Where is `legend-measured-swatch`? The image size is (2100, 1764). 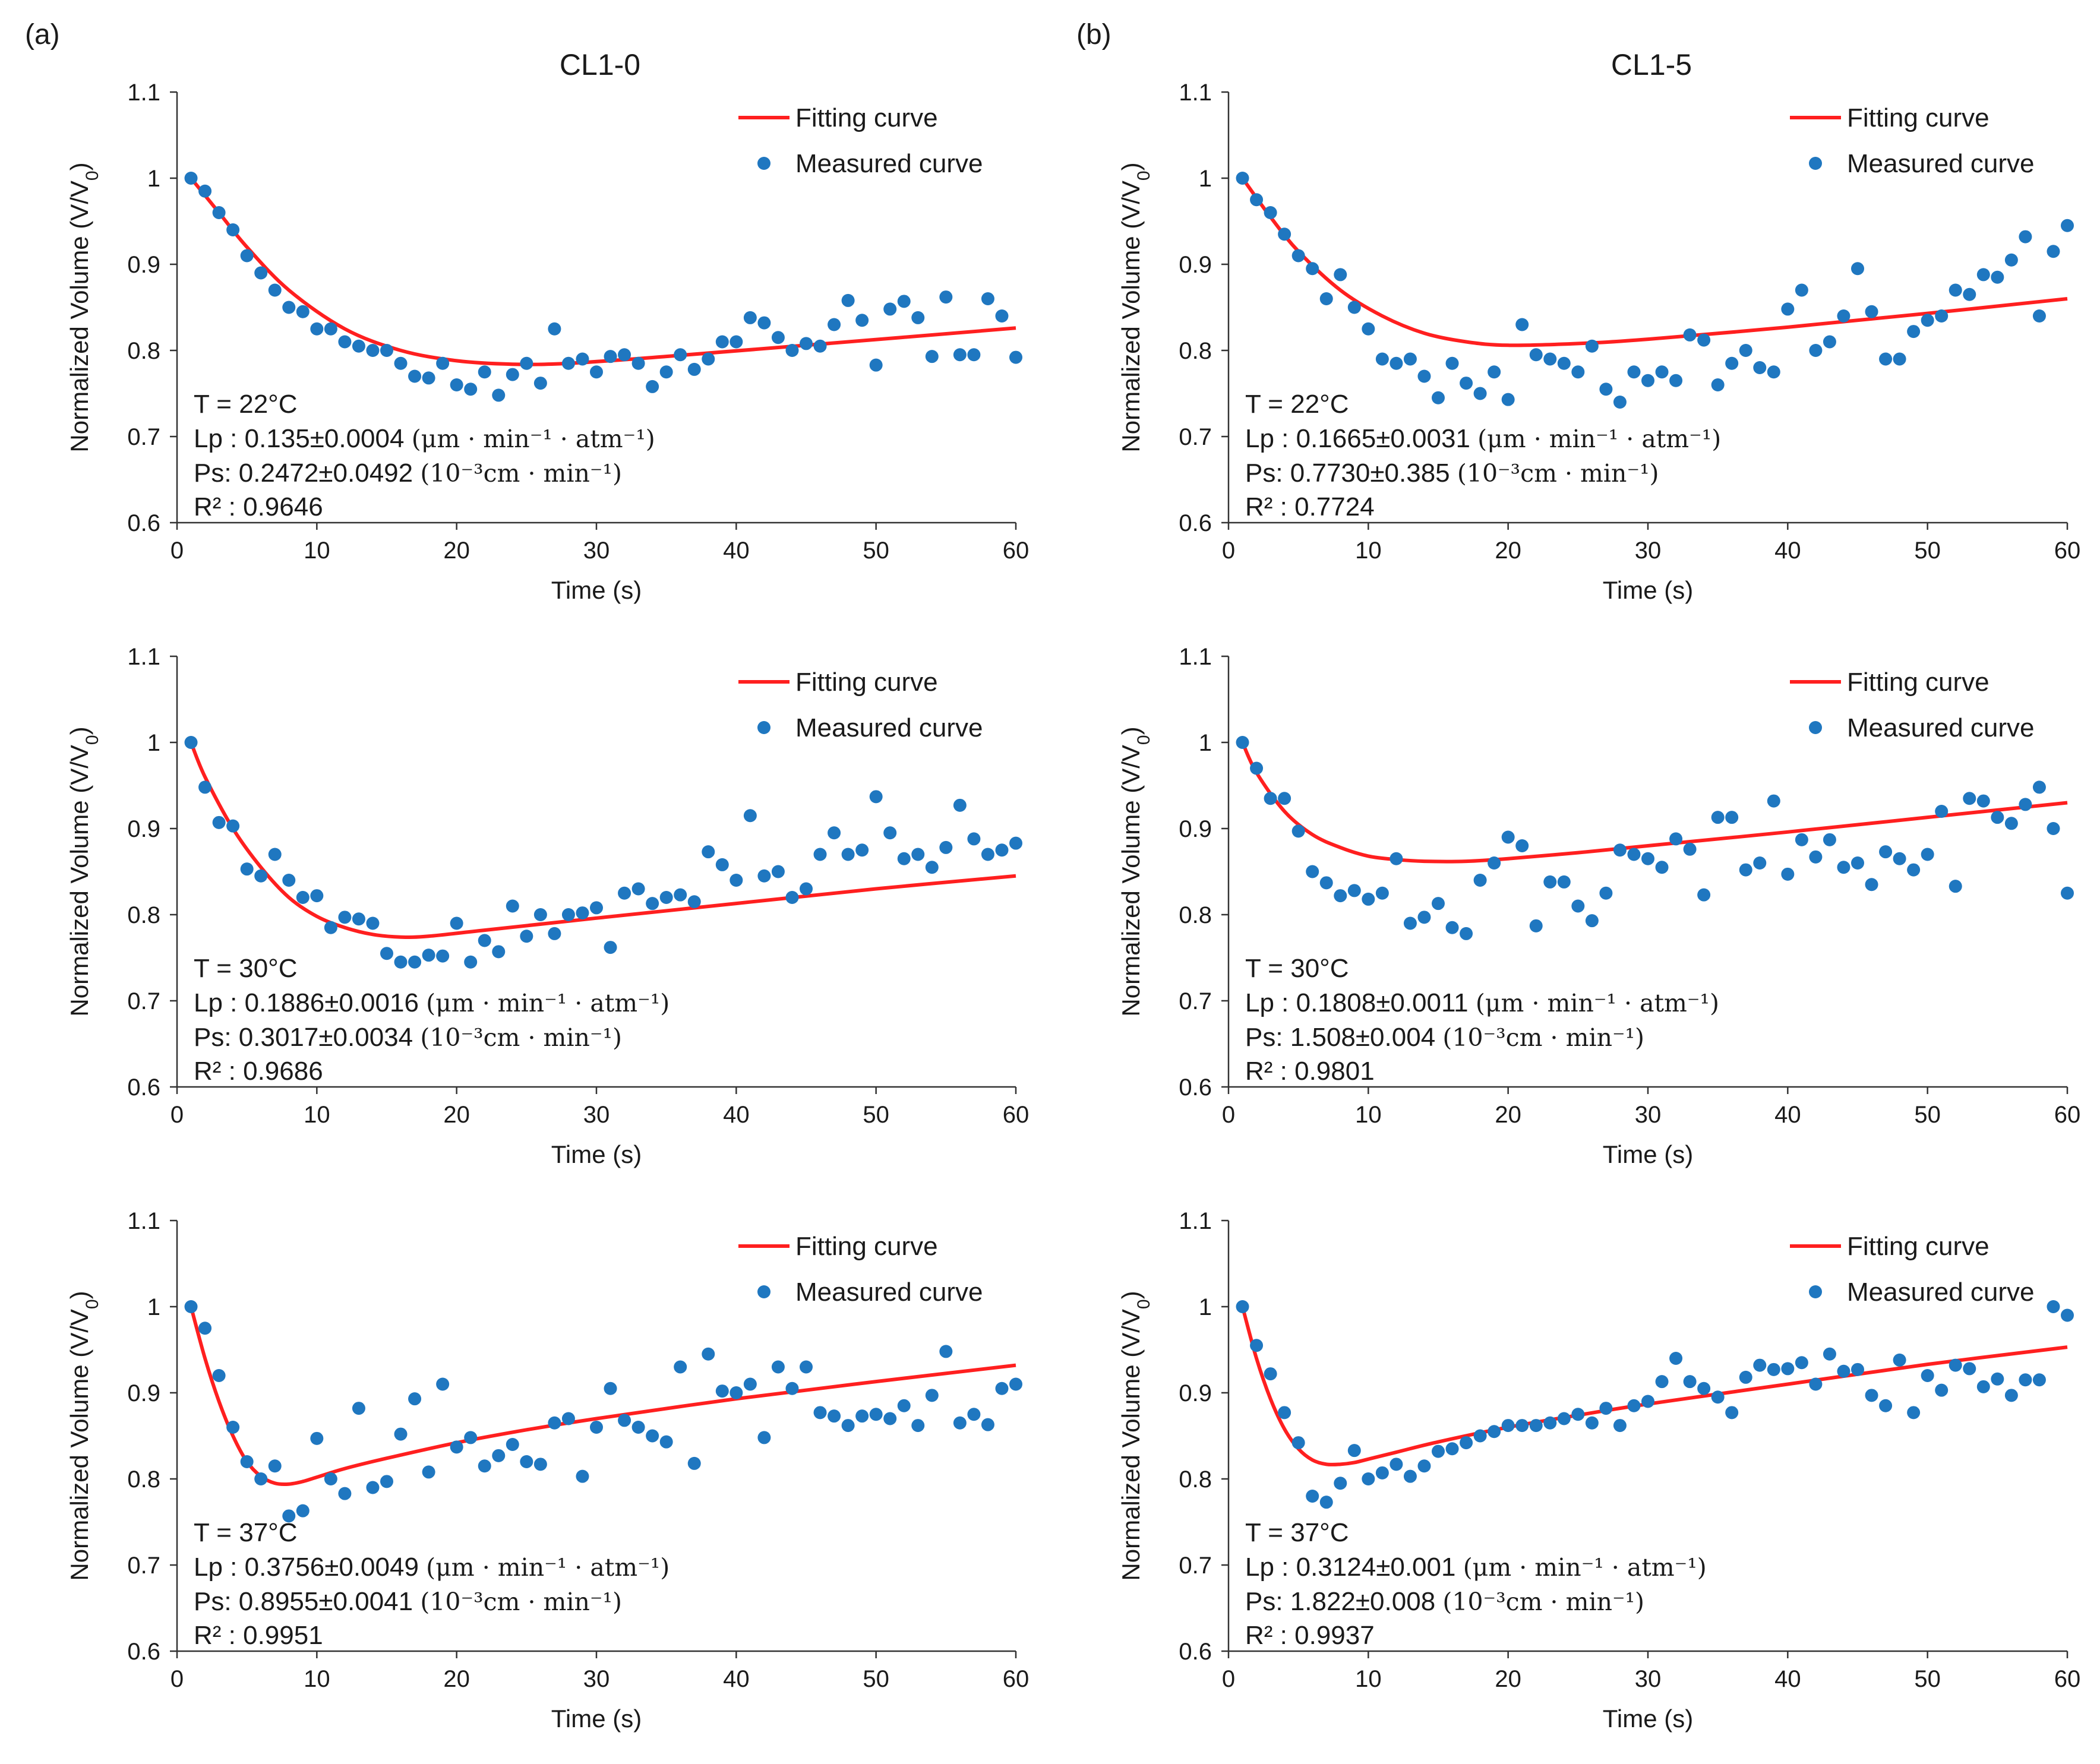 legend-measured-swatch is located at coordinates (1815, 1292).